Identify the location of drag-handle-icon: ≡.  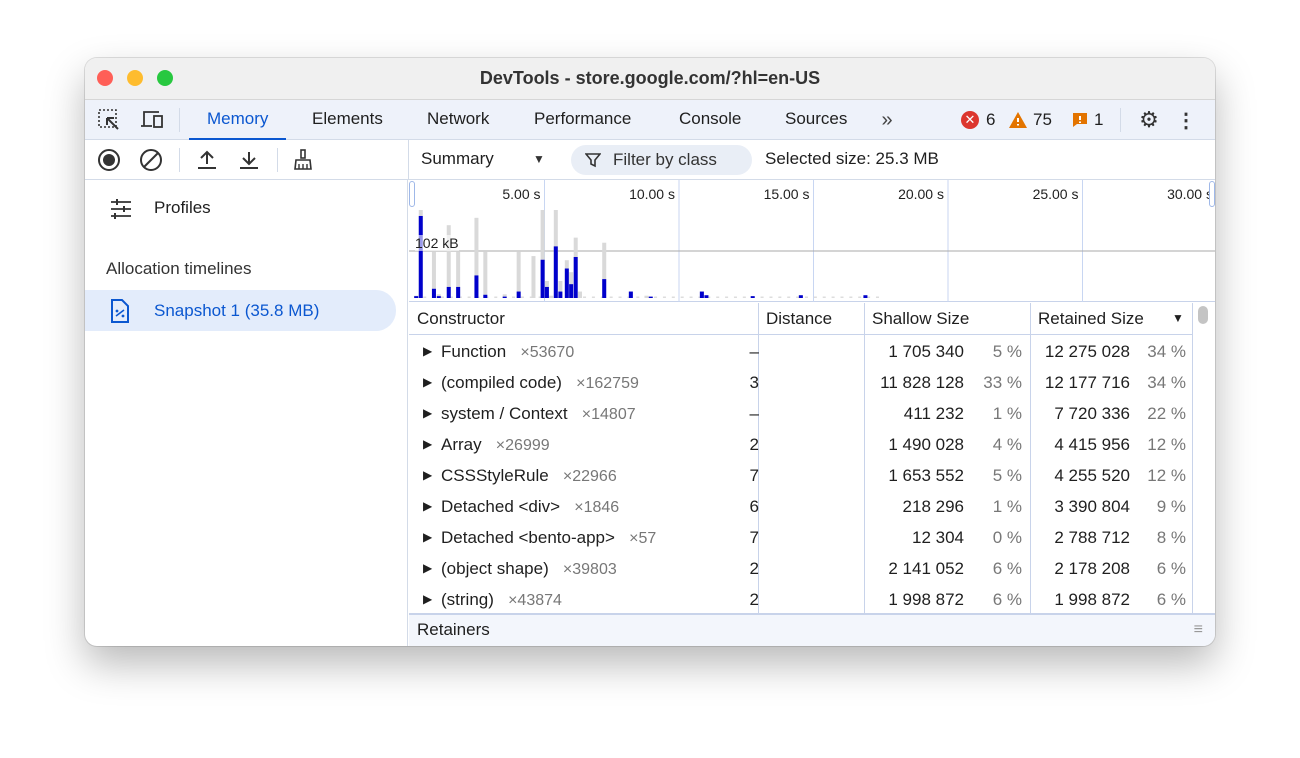
(1198, 629).